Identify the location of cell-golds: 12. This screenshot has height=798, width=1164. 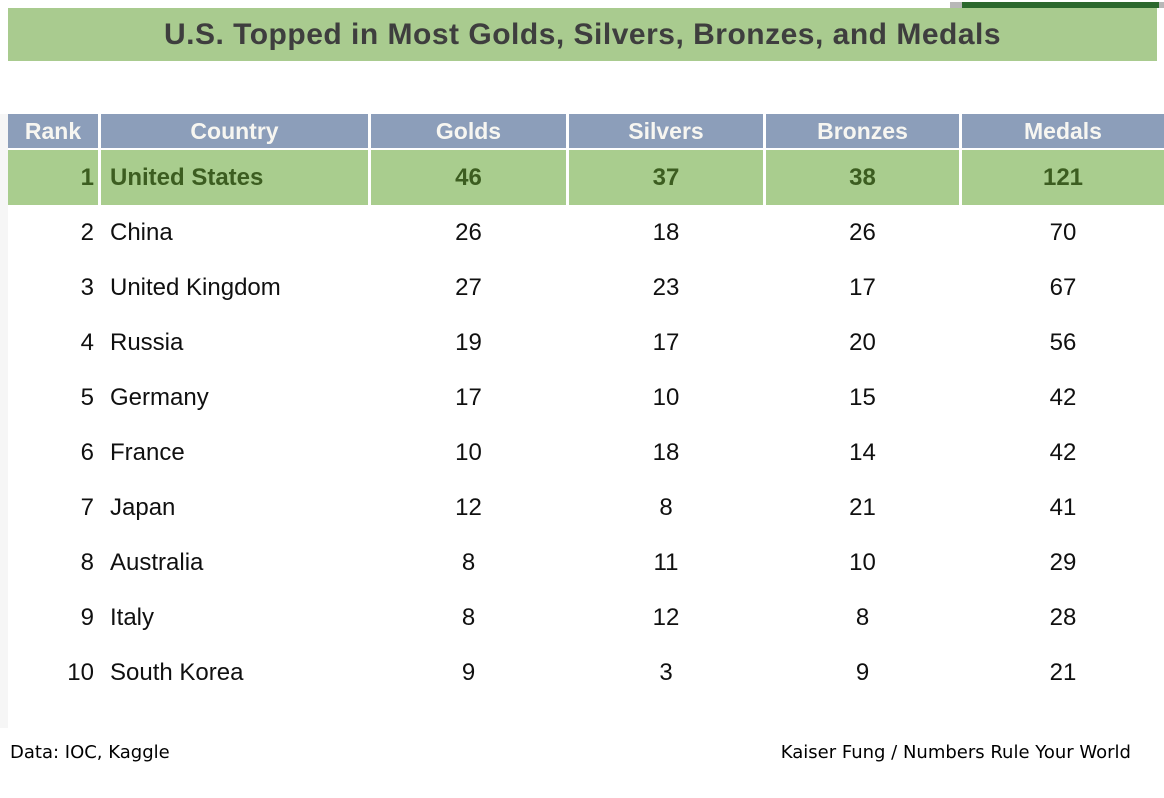
(468, 507).